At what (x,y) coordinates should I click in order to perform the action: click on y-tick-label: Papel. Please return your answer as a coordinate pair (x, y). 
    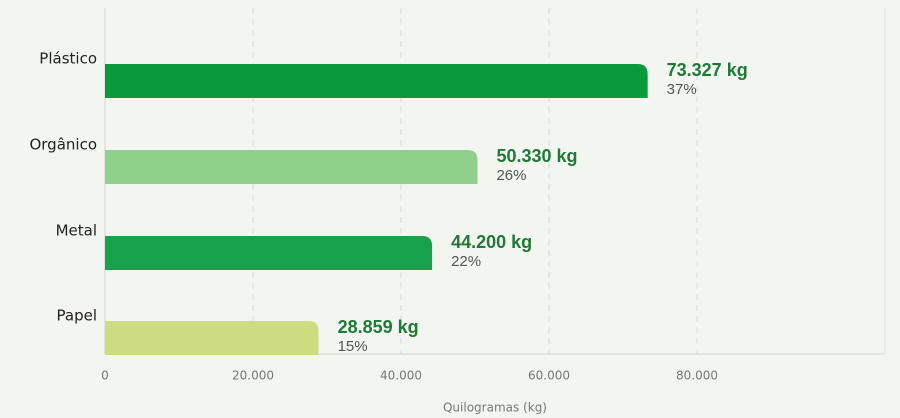
    Looking at the image, I should click on (77, 316).